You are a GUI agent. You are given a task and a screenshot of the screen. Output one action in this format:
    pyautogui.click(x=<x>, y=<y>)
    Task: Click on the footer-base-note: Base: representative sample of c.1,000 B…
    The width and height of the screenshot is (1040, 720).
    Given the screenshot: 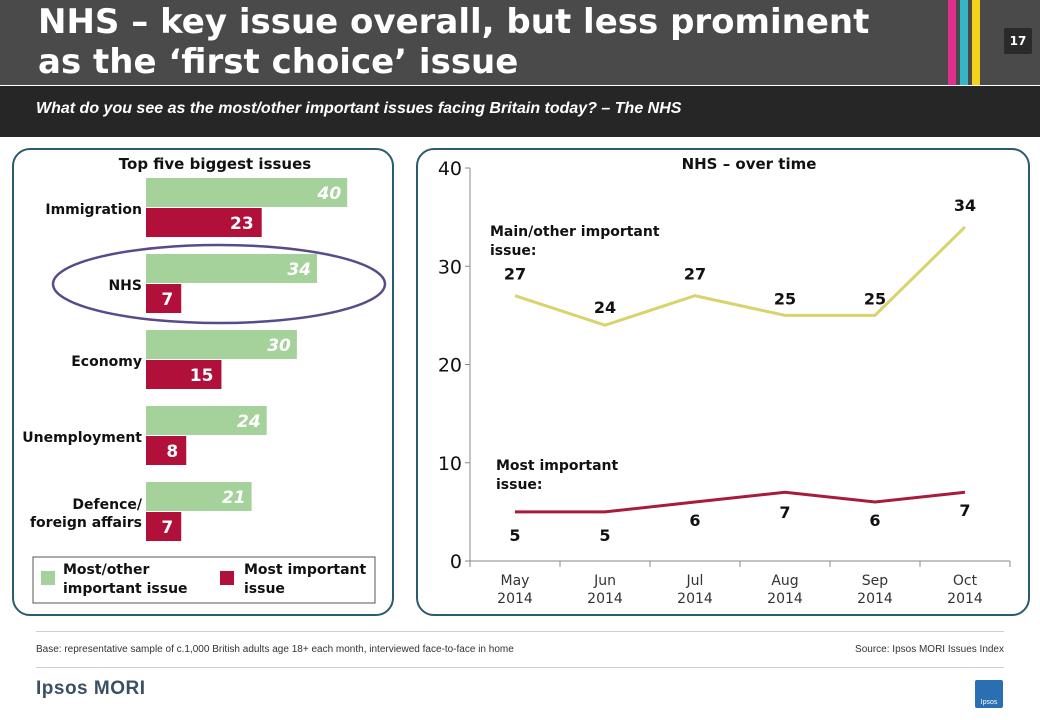 What is the action you would take?
    pyautogui.click(x=275, y=649)
    